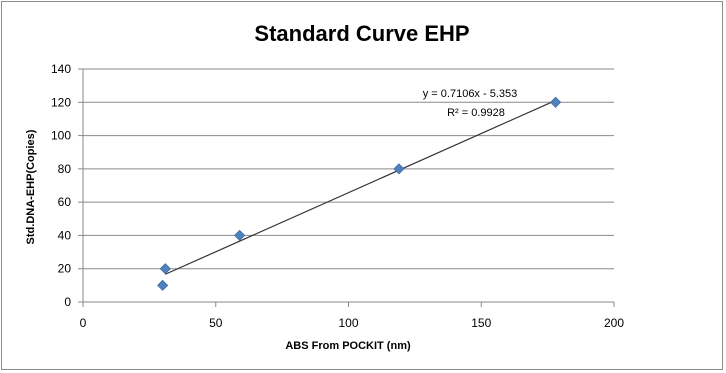 This screenshot has width=726, height=373. What do you see at coordinates (61, 102) in the screenshot?
I see `y-tick-label: 120` at bounding box center [61, 102].